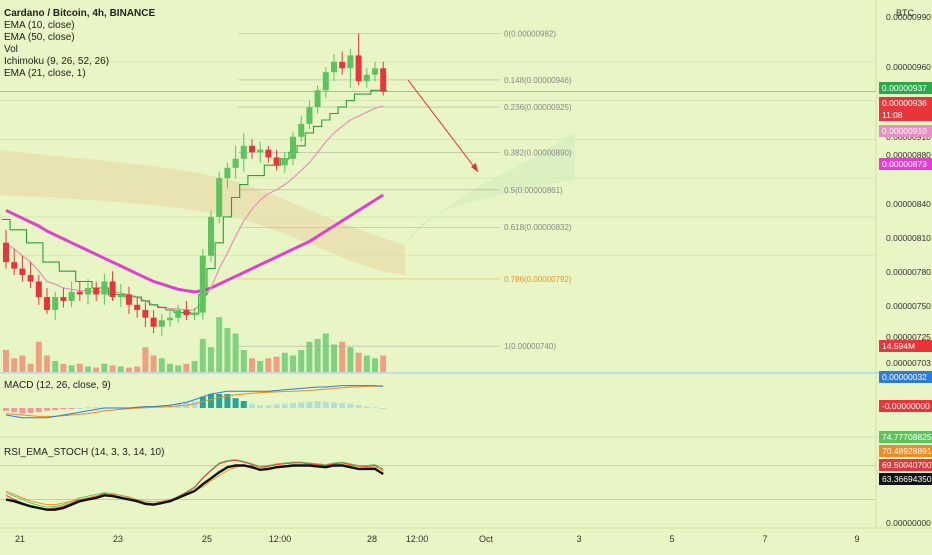  What do you see at coordinates (84, 452) in the screenshot?
I see `rsi-label: RSI_EMA_STOCH (14, 3, 3, 14, 10)` at bounding box center [84, 452].